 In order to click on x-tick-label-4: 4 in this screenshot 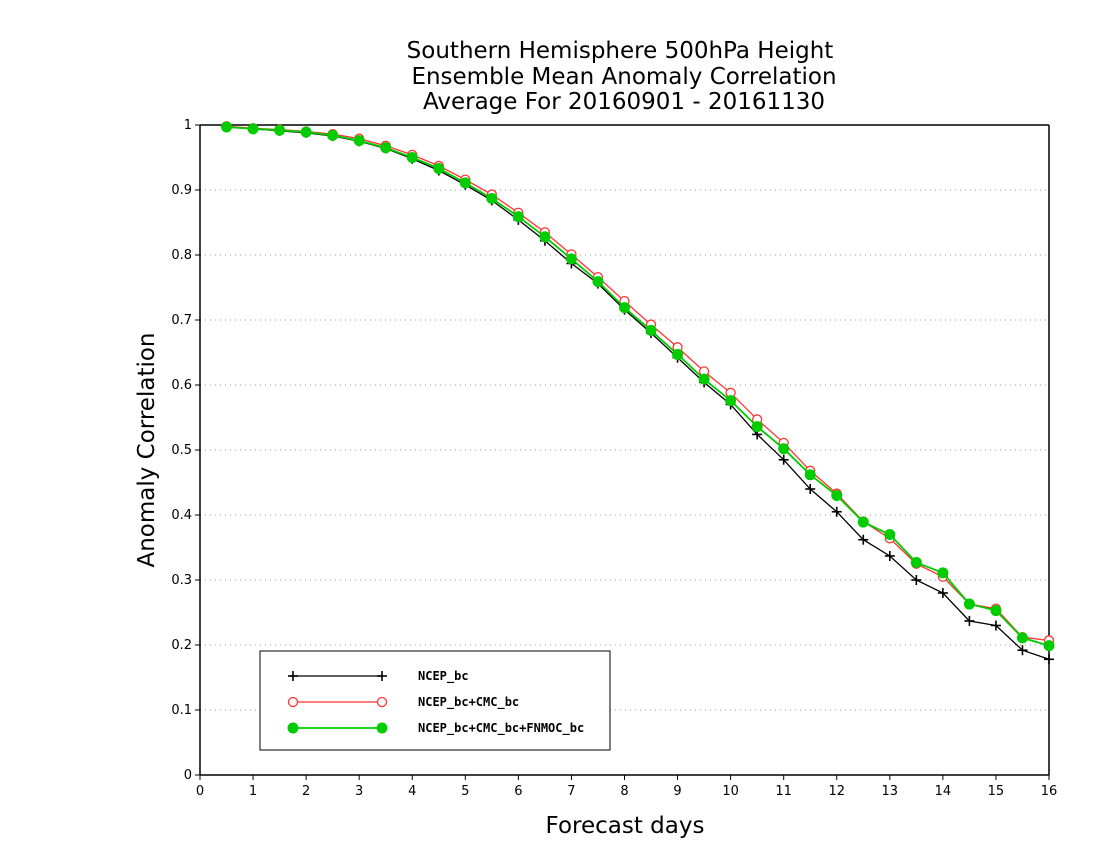, I will do `click(412, 791)`.